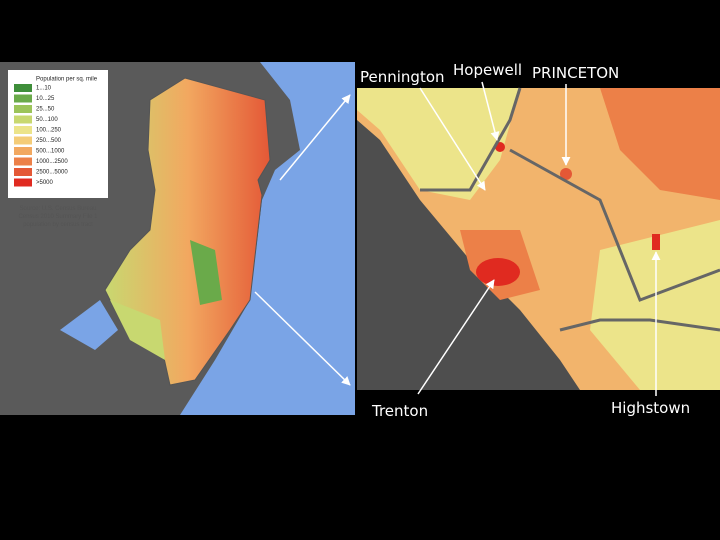 The height and width of the screenshot is (540, 720). Describe the element at coordinates (575, 73) in the screenshot. I see `place-label: PRINCETON` at that location.